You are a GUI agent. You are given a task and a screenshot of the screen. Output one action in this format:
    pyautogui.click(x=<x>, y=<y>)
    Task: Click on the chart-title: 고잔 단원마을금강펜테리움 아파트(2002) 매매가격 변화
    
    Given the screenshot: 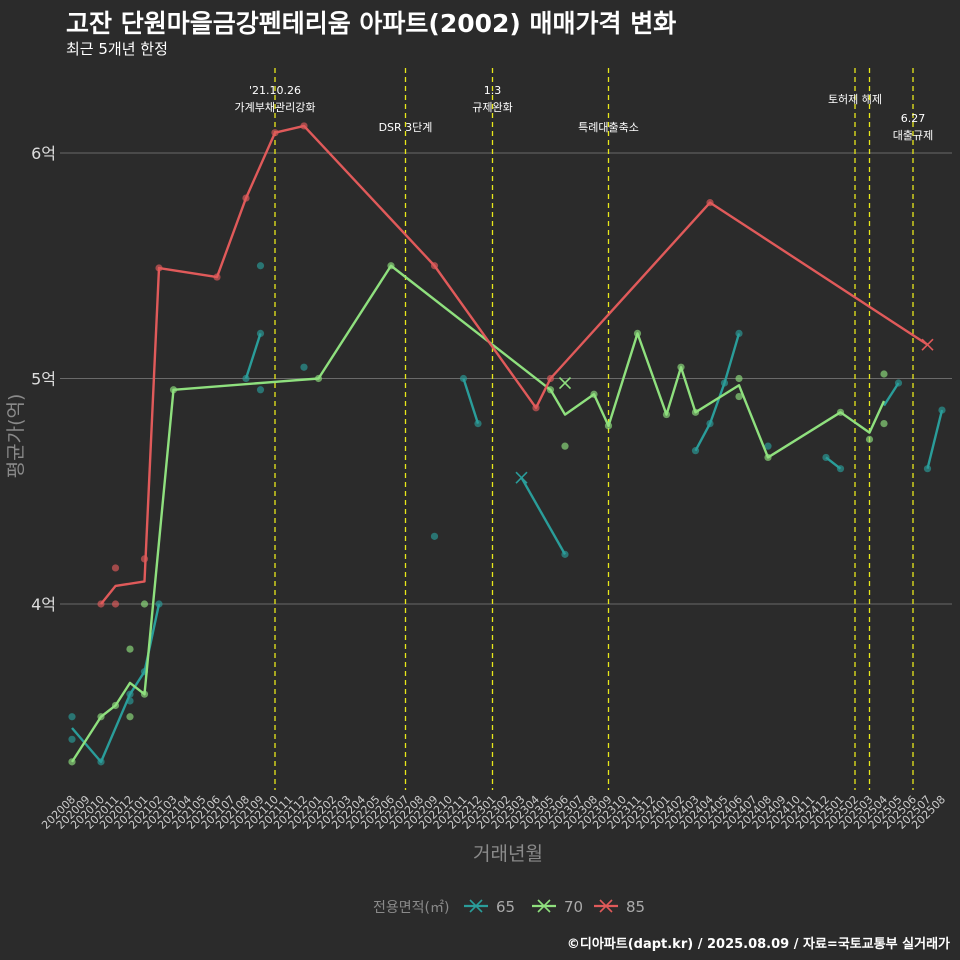 What is the action you would take?
    pyautogui.click(x=371, y=23)
    